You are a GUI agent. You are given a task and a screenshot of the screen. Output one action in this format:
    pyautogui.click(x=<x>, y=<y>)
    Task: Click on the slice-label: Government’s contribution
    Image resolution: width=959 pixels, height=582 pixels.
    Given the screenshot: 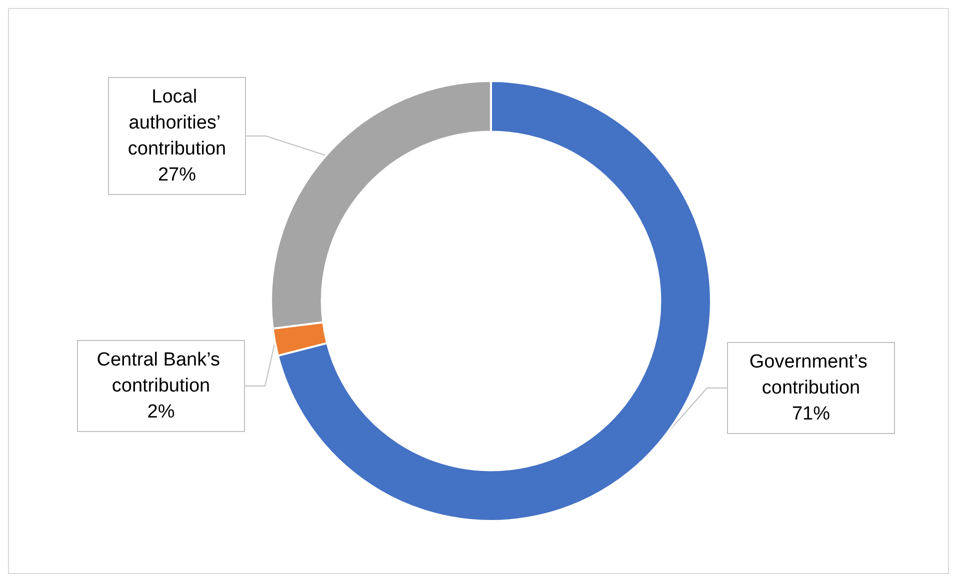 What is the action you would take?
    pyautogui.click(x=811, y=375)
    